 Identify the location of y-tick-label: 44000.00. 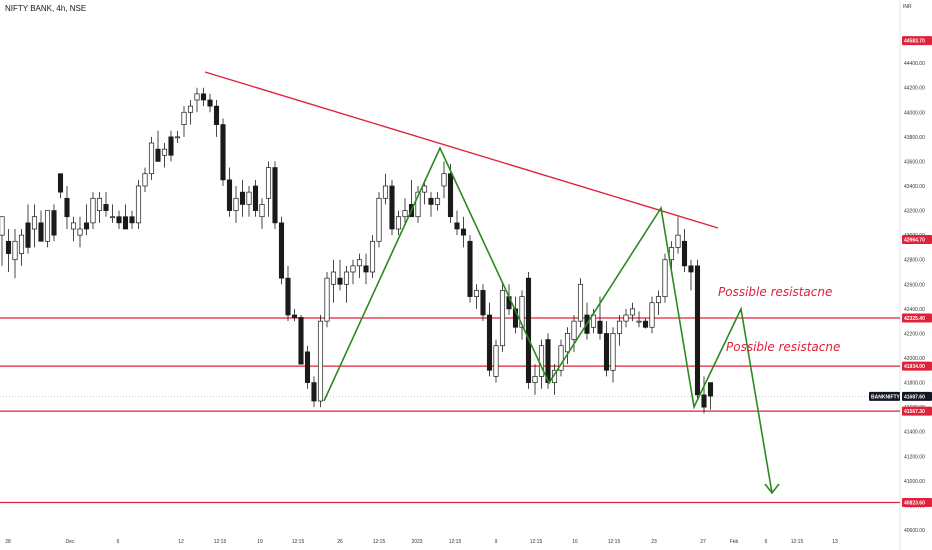
(914, 113).